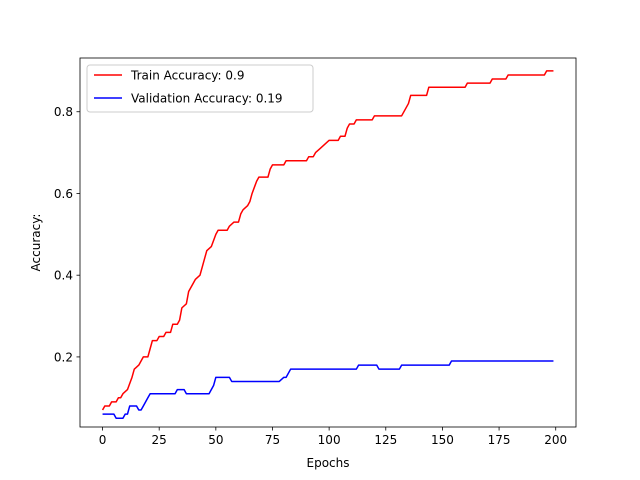 The width and height of the screenshot is (640, 480). What do you see at coordinates (555, 440) in the screenshot?
I see `x-tick-label: 200` at bounding box center [555, 440].